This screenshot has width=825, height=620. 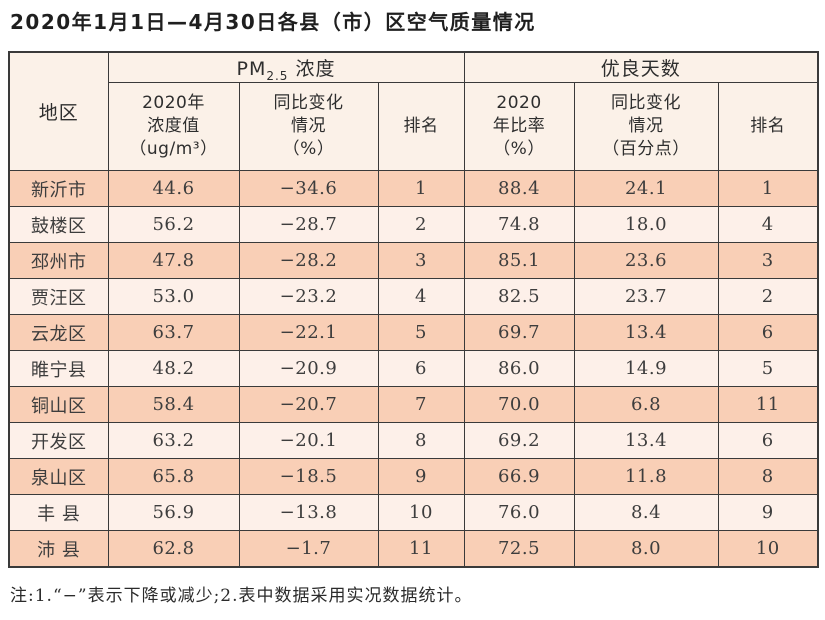 What do you see at coordinates (173, 404) in the screenshot?
I see `cell-pm-value: 58.4` at bounding box center [173, 404].